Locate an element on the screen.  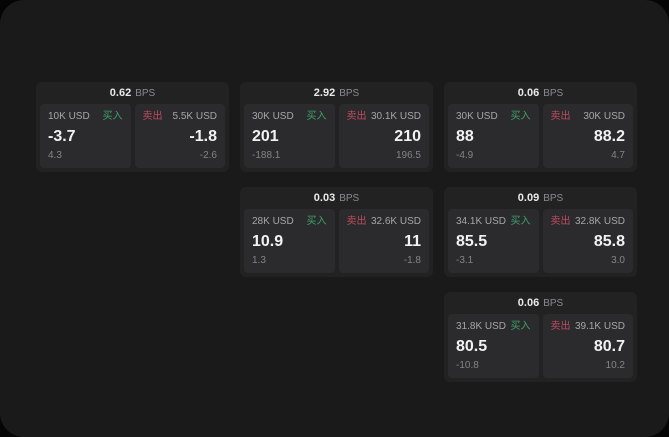
sell-amount-label: 30K USD is located at coordinates (604, 116).